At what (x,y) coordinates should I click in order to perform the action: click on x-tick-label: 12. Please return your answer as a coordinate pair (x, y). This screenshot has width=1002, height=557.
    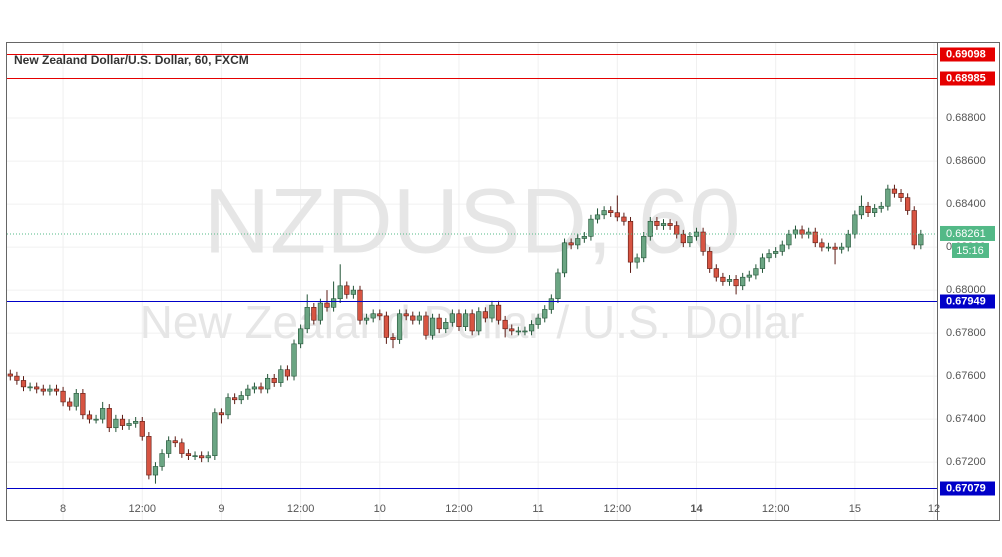
    Looking at the image, I should click on (934, 509).